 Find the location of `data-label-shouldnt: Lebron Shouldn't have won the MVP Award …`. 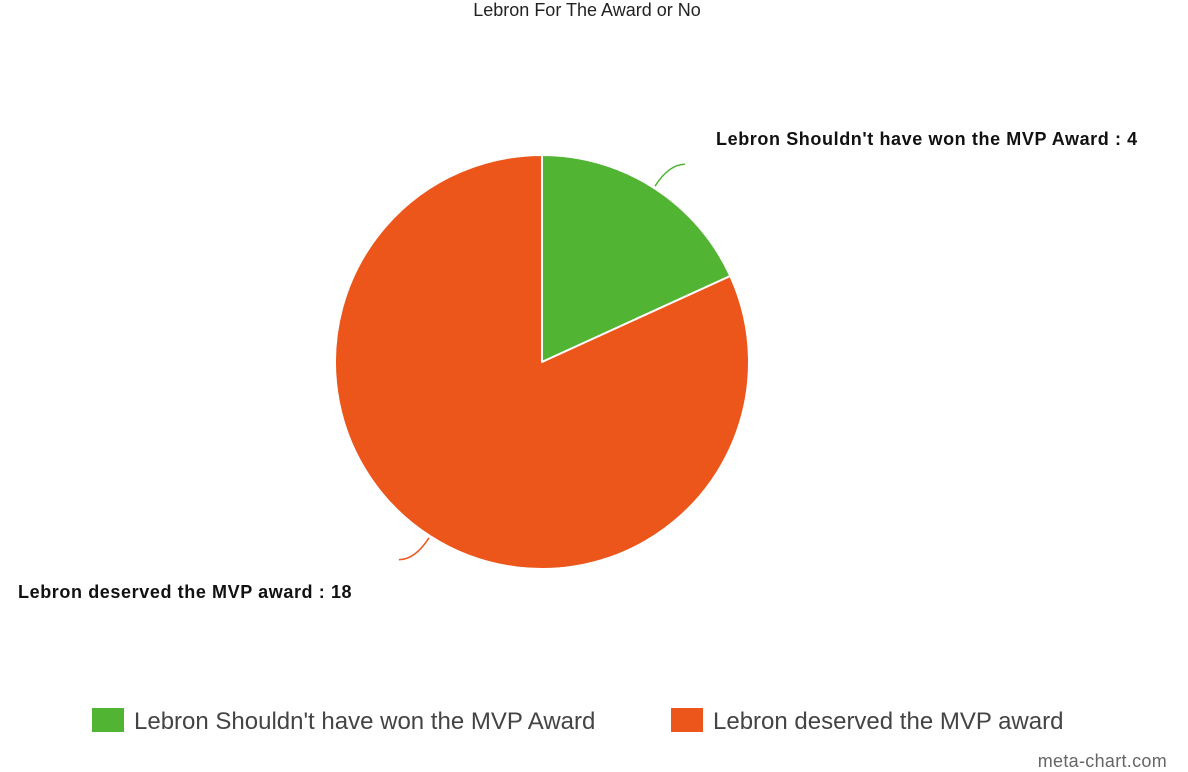

data-label-shouldnt: Lebron Shouldn't have won the MVP Award … is located at coordinates (927, 139).